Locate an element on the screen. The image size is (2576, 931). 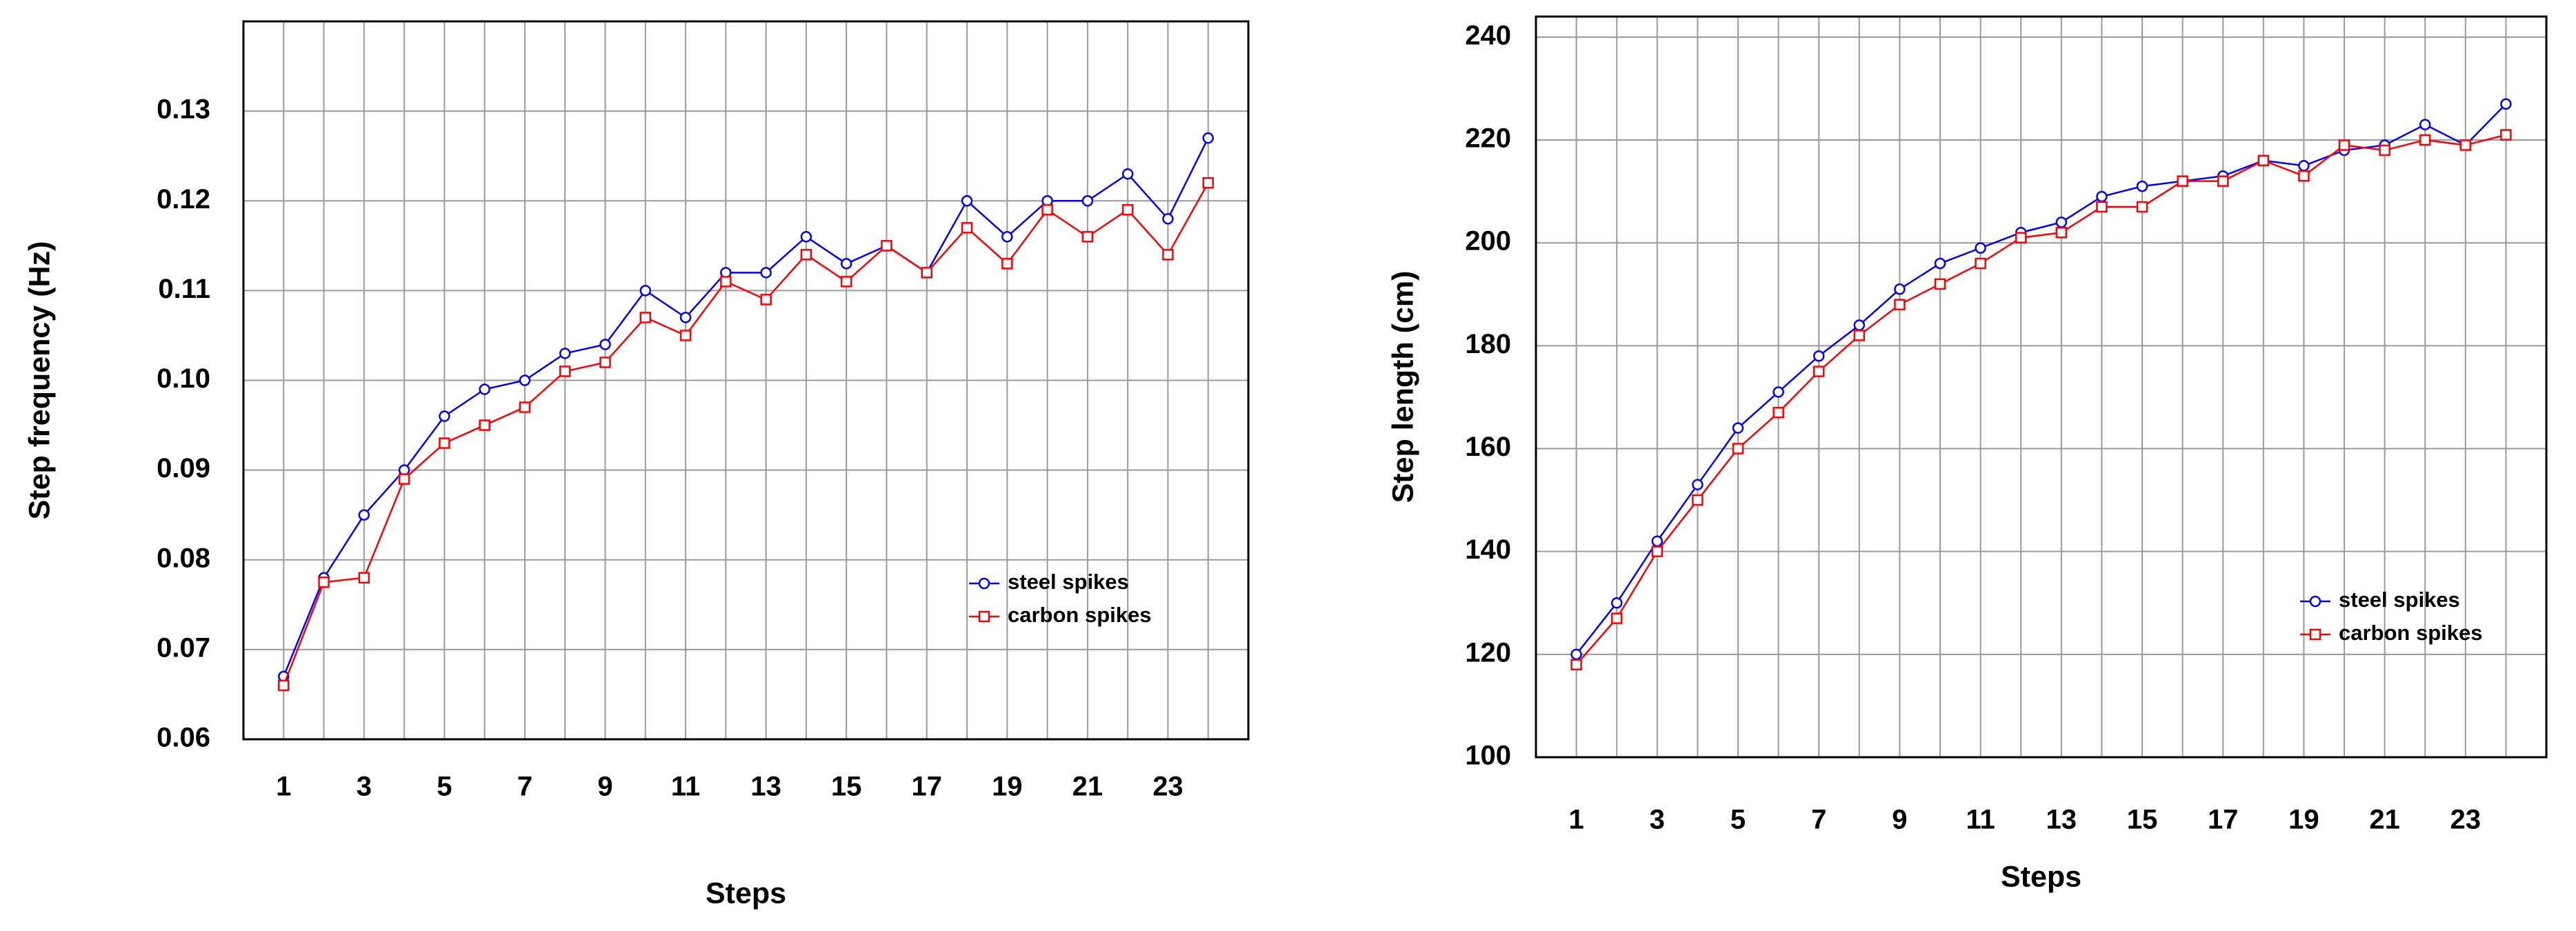
y-tick-label: 0.07 is located at coordinates (183, 647).